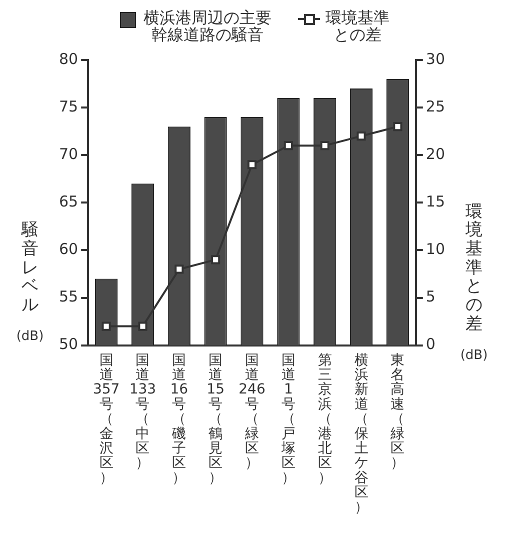 The height and width of the screenshot is (555, 509). I want to click on category-label: 第三京浜（港北区）, so click(325, 419).